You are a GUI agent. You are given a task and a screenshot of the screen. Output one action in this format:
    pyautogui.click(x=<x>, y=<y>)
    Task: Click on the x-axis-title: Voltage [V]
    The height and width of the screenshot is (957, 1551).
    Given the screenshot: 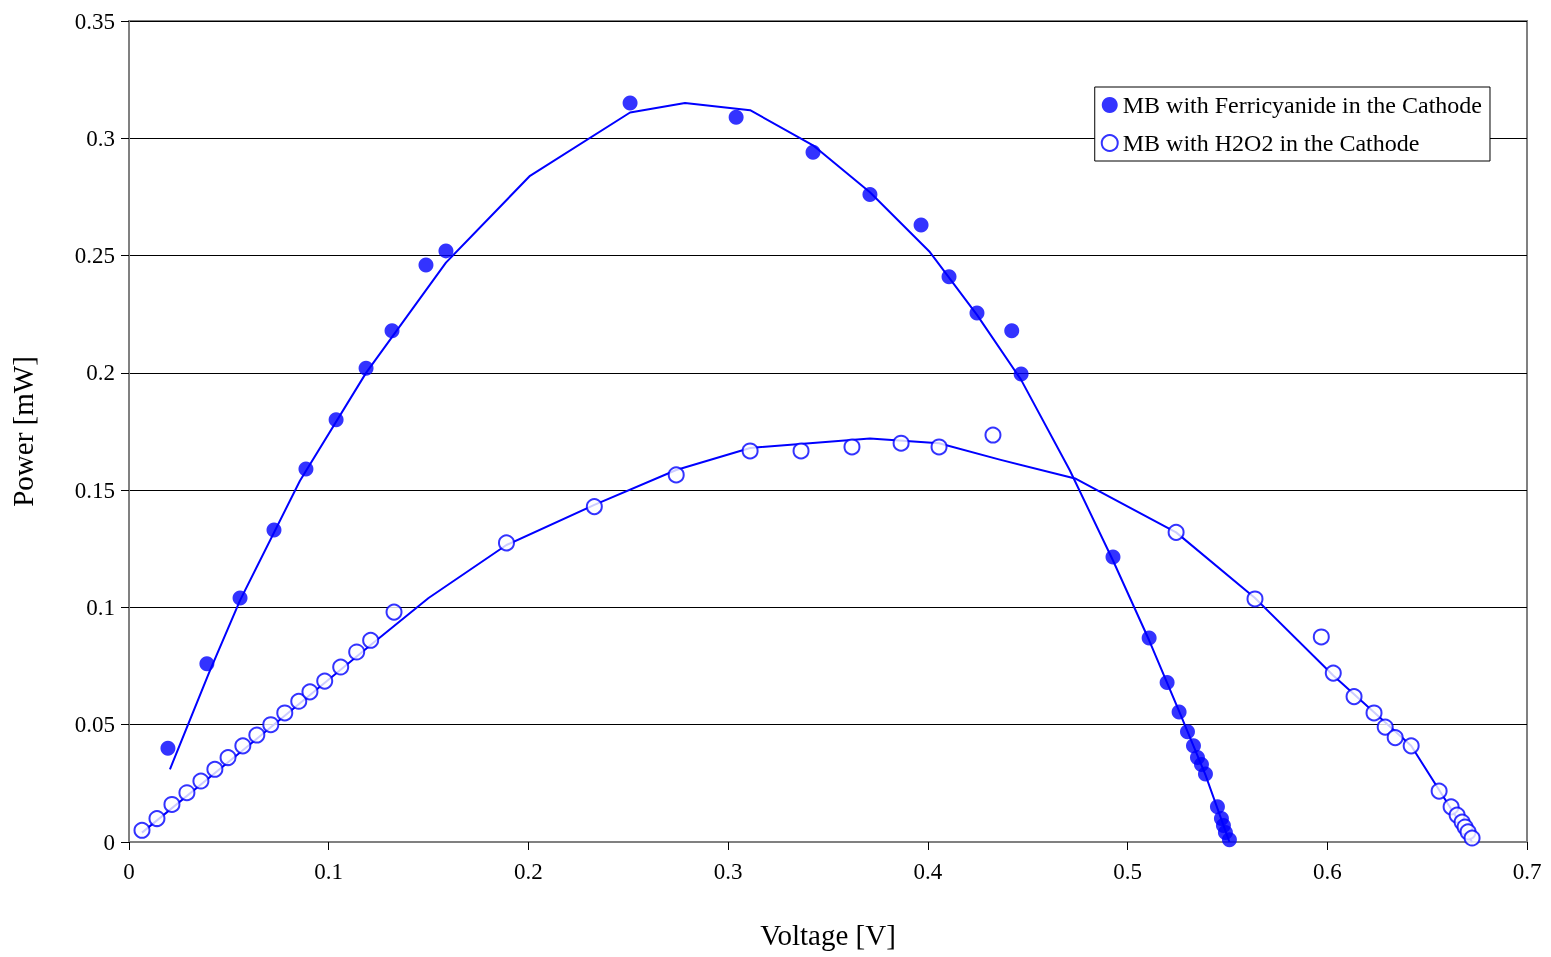 What is the action you would take?
    pyautogui.click(x=828, y=934)
    